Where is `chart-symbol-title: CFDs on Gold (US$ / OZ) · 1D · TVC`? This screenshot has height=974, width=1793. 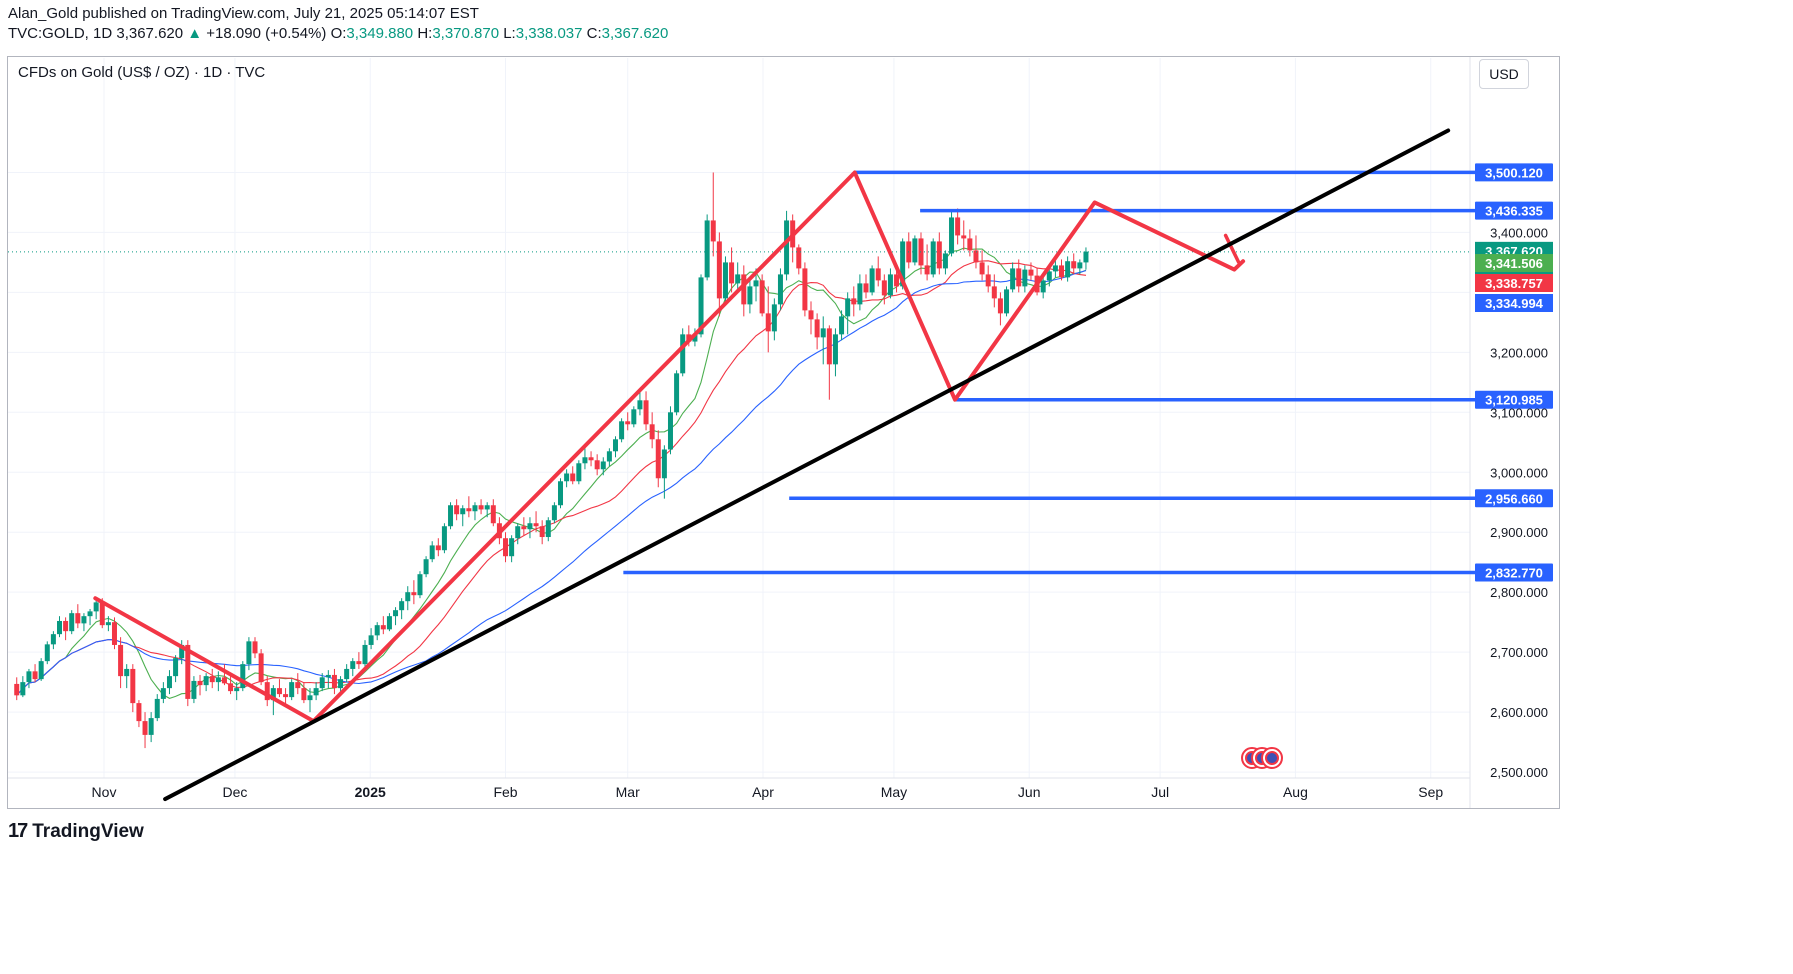
chart-symbol-title: CFDs on Gold (US$ / OZ) · 1D · TVC is located at coordinates (142, 72).